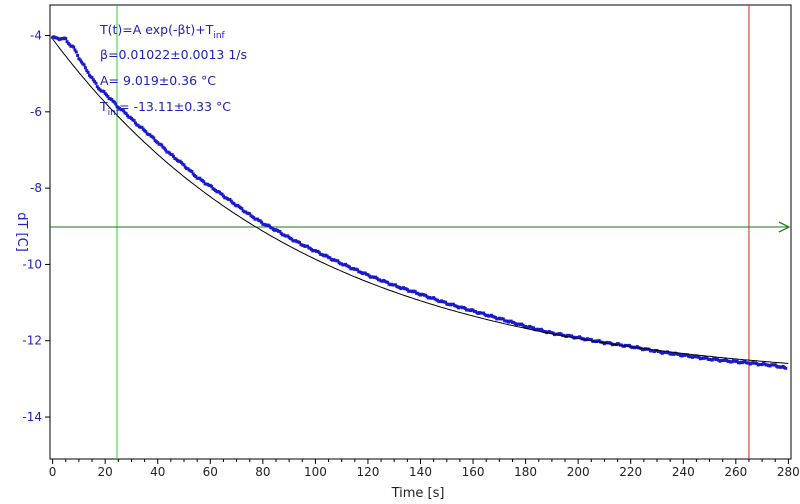  Describe the element at coordinates (36, 36) in the screenshot. I see `y-tick-label: -4` at that location.